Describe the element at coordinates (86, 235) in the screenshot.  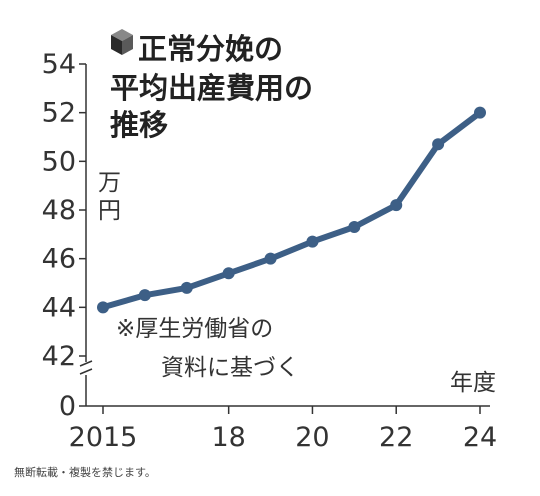
I see `y-axis` at that location.